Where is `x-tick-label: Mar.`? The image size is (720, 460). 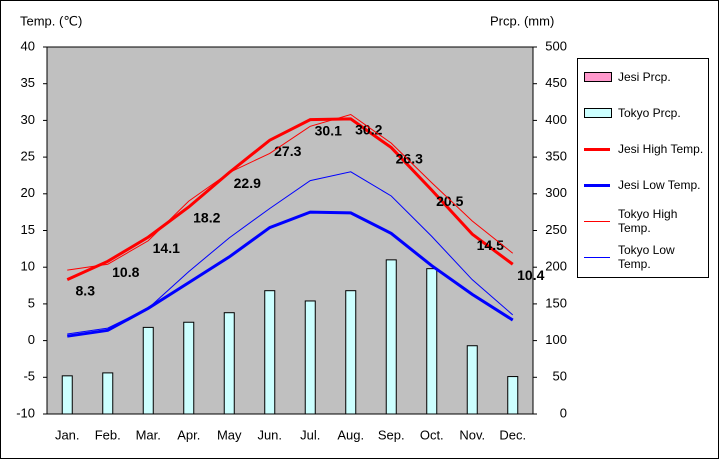
x-tick-label: Mar. is located at coordinates (148, 434).